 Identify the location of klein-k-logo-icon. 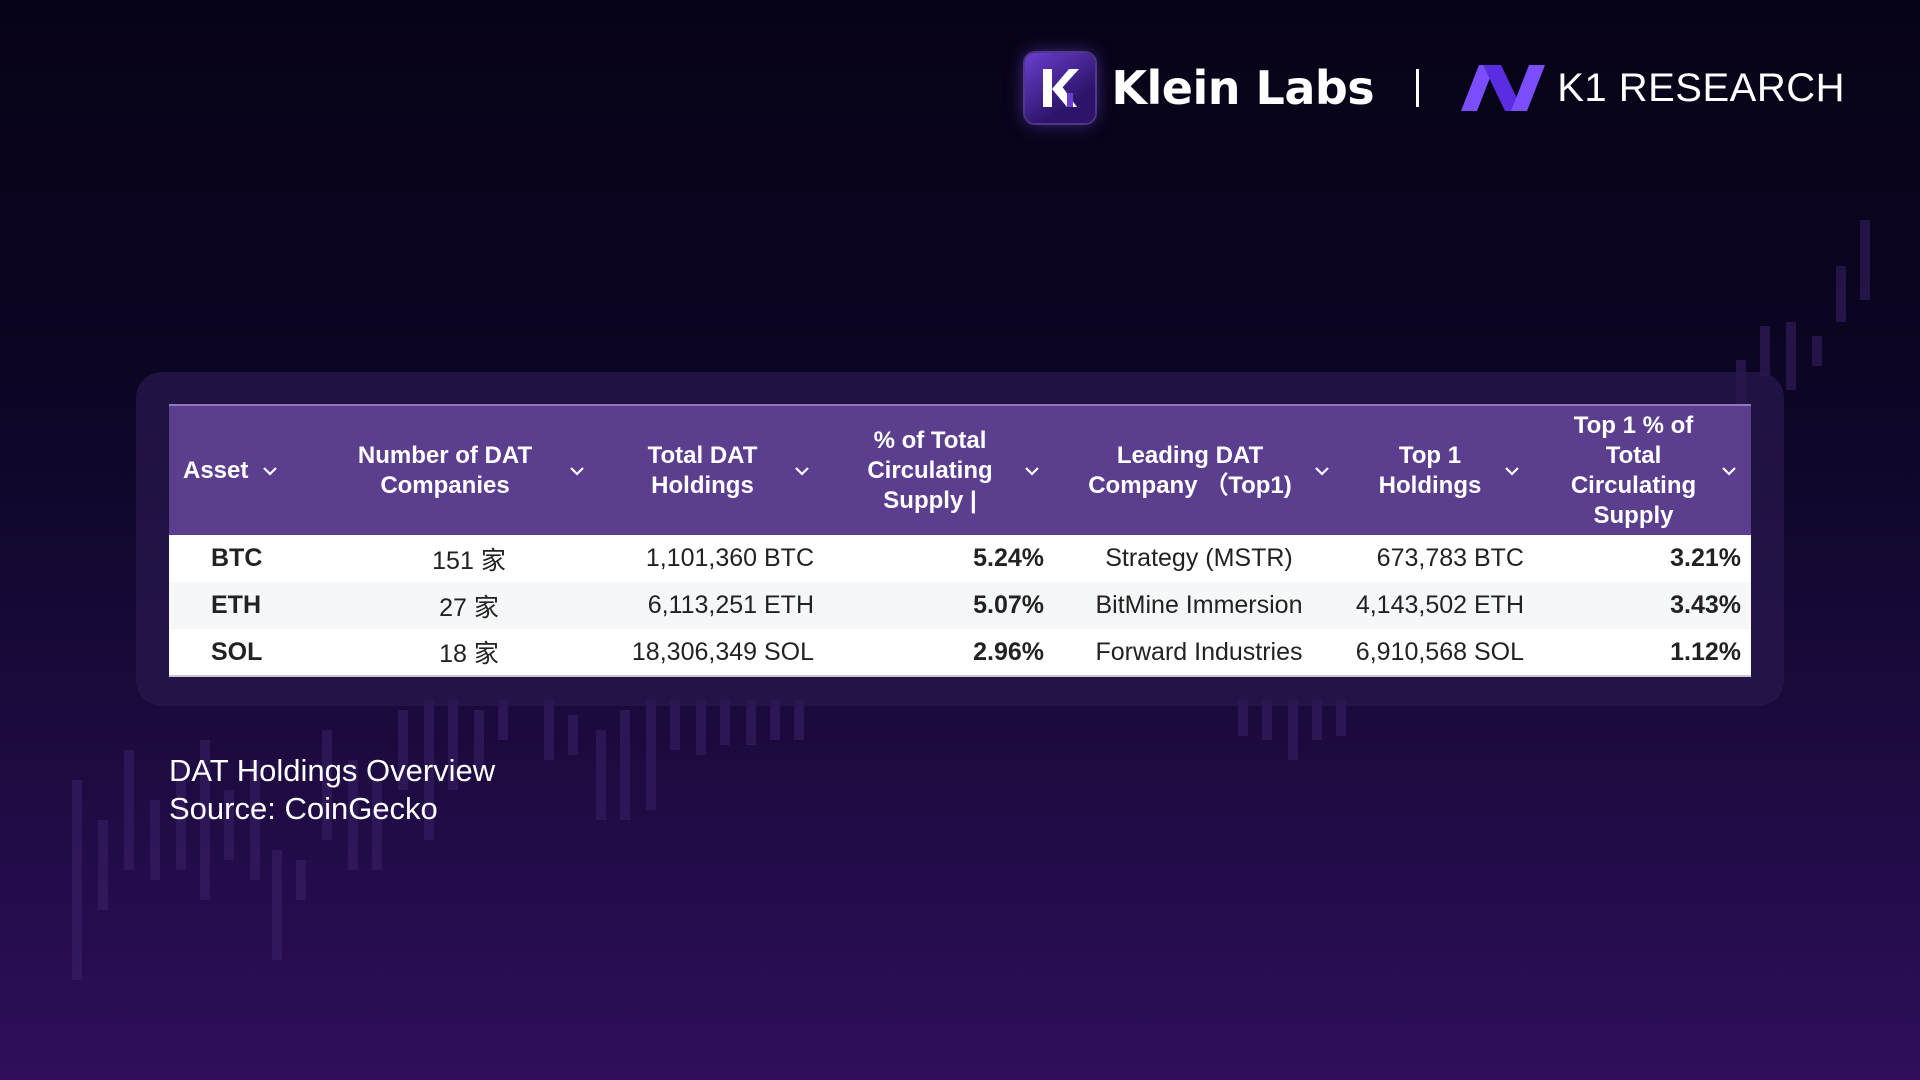
(1060, 88).